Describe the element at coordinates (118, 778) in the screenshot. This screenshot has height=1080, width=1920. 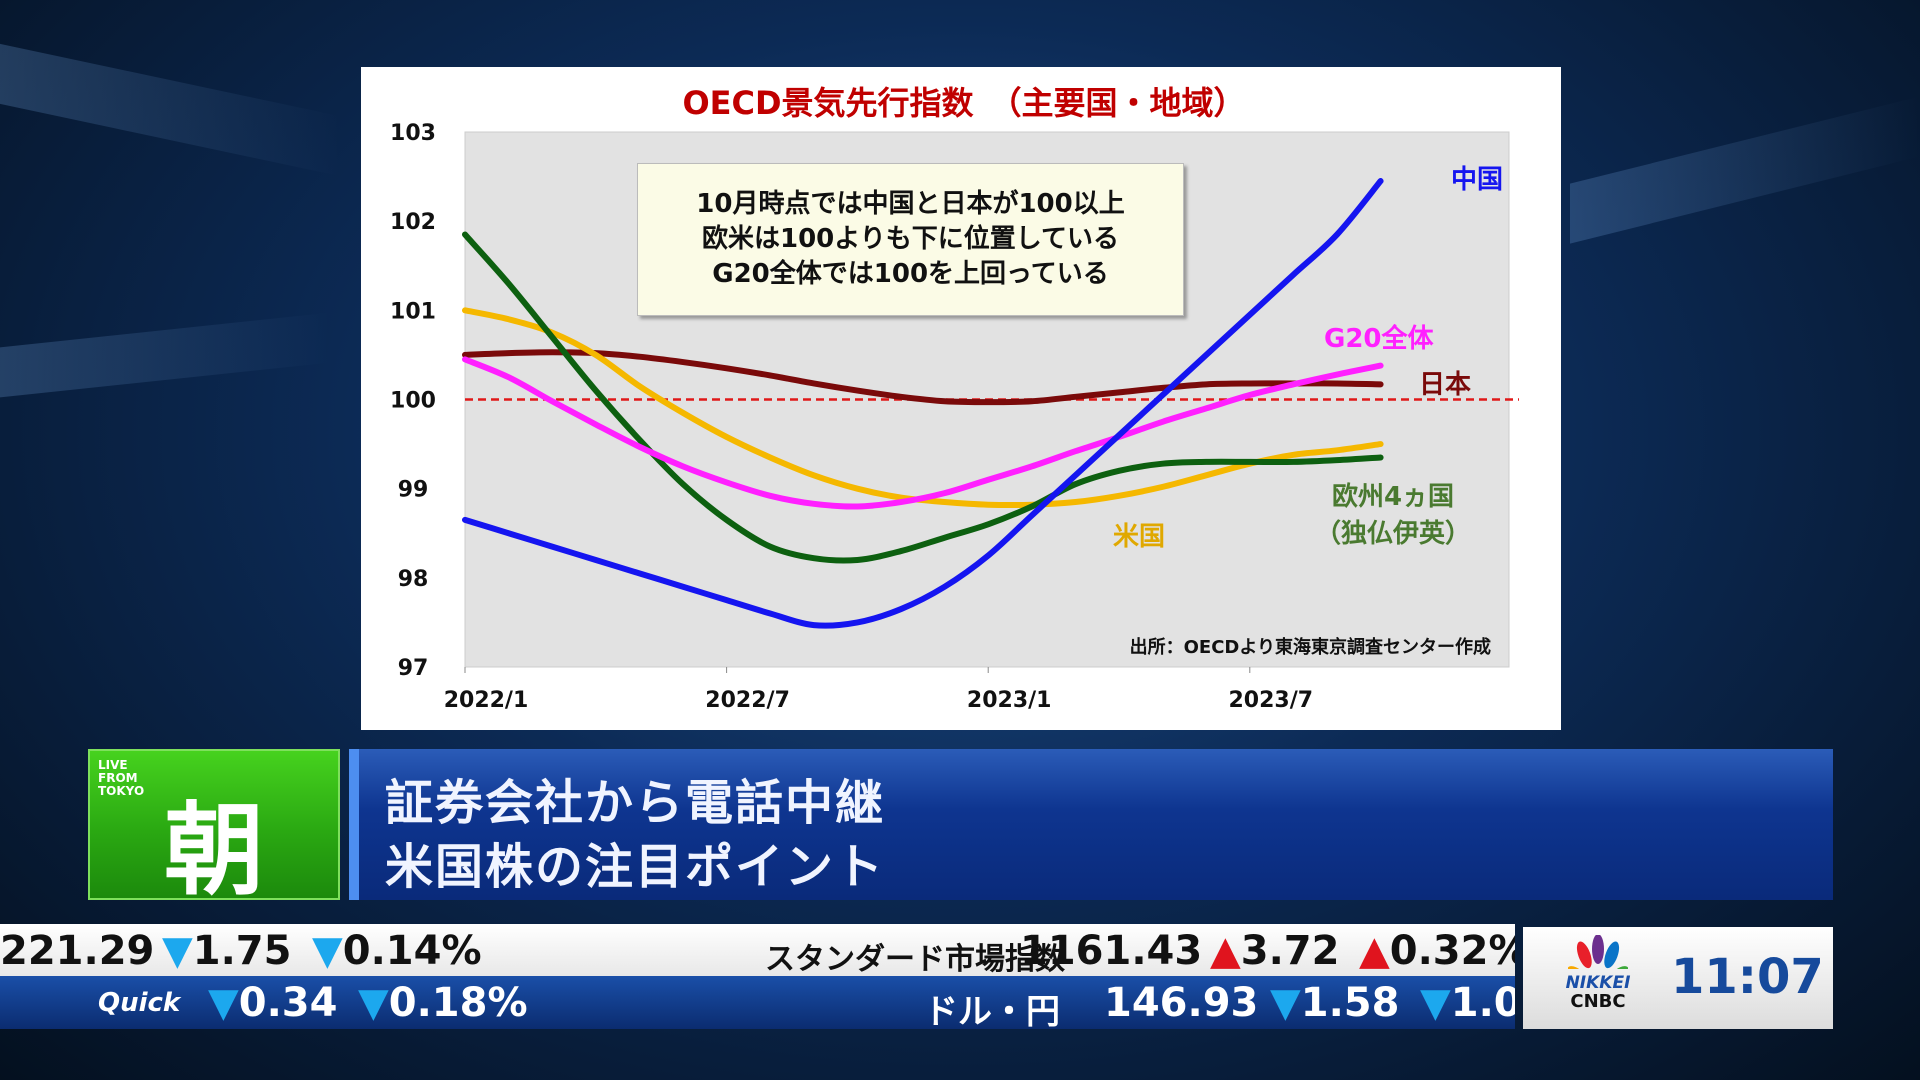
I see `live-text: FROM` at that location.